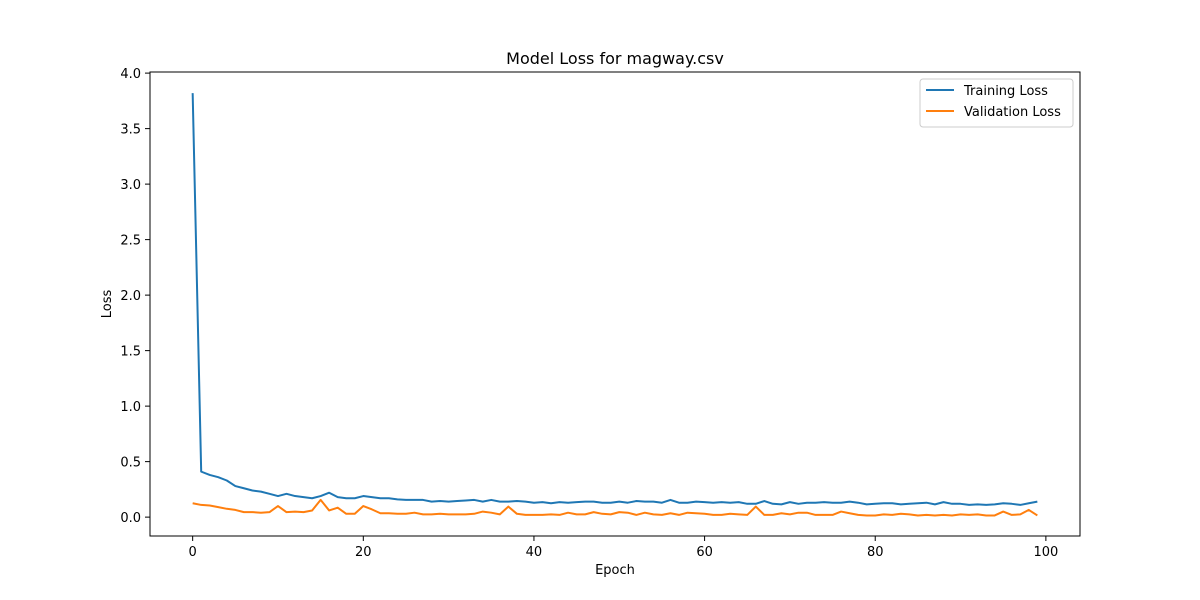 The width and height of the screenshot is (1200, 600). What do you see at coordinates (615, 570) in the screenshot?
I see `x-axis-label: Epoch` at bounding box center [615, 570].